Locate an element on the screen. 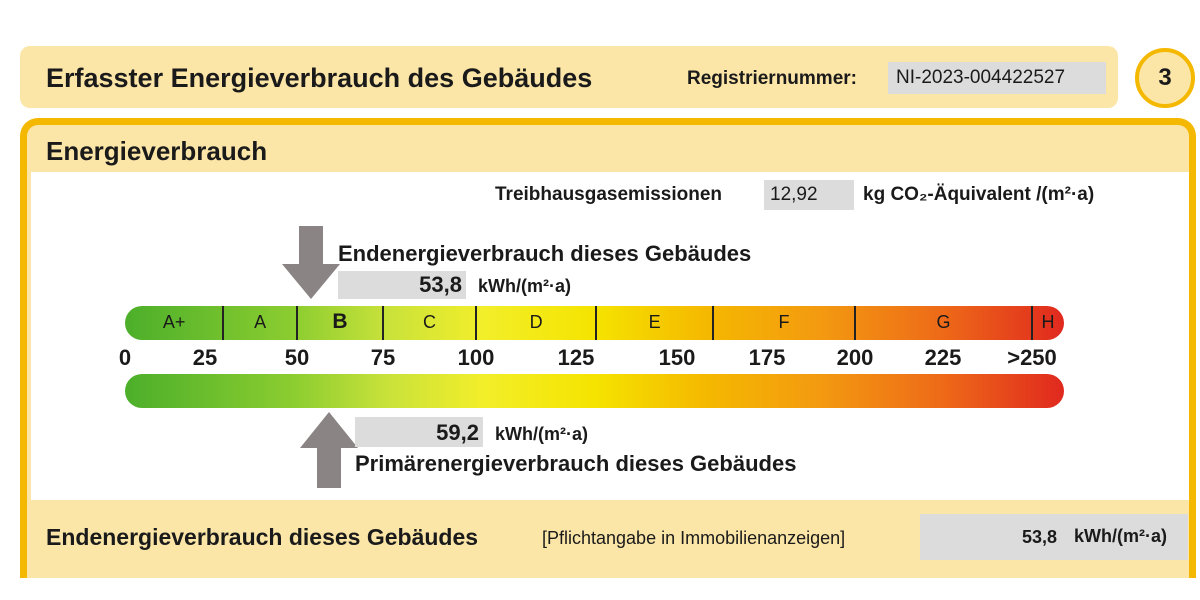 The image size is (1200, 600). scale-tick-label: 200 is located at coordinates (855, 357).